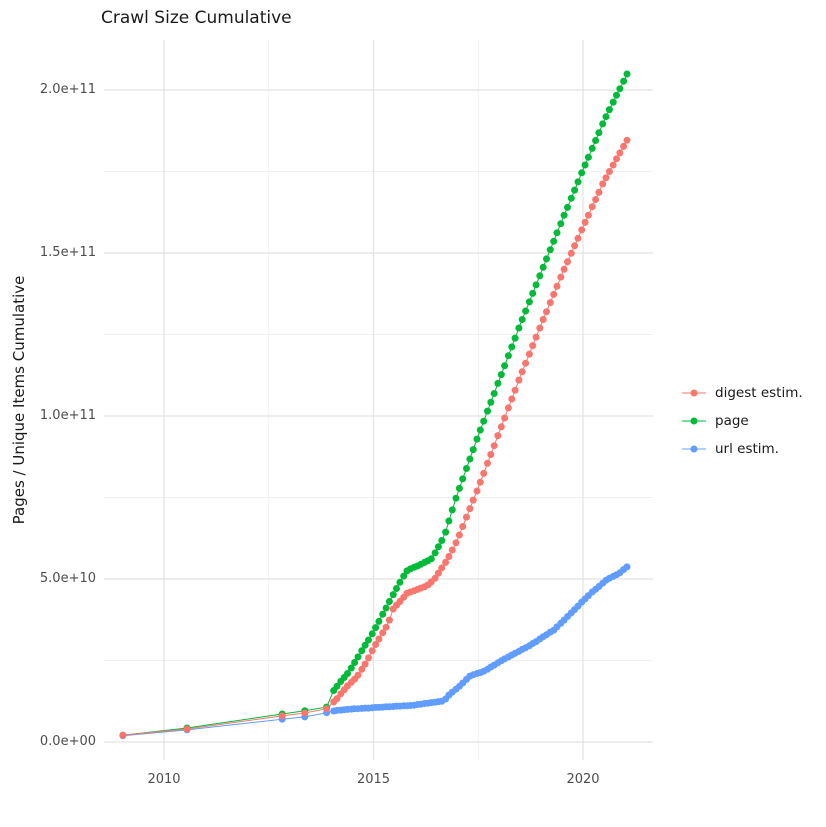 Image resolution: width=826 pixels, height=827 pixels. What do you see at coordinates (67, 578) in the screenshot?
I see `y-tick-label: 5.0e+10` at bounding box center [67, 578].